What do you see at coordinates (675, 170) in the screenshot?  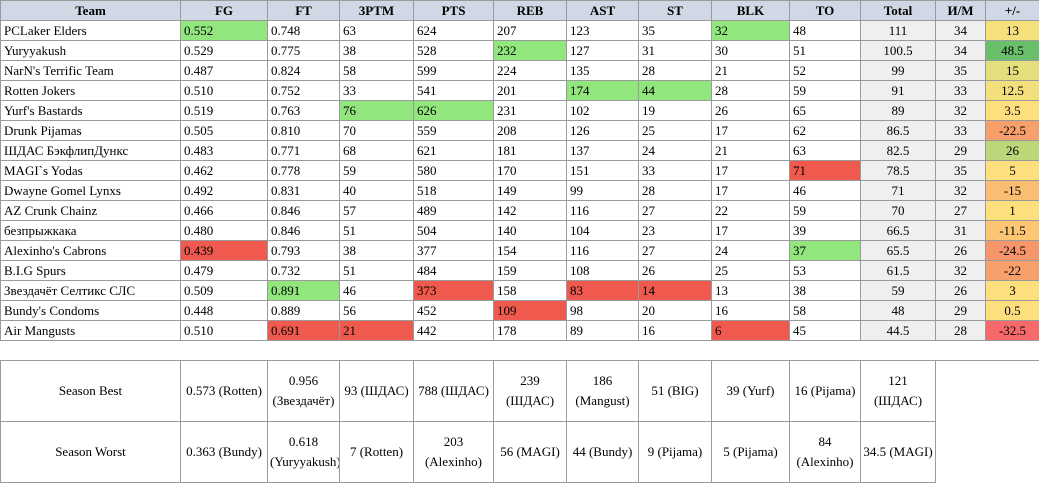 I see `cell-st: 33` at bounding box center [675, 170].